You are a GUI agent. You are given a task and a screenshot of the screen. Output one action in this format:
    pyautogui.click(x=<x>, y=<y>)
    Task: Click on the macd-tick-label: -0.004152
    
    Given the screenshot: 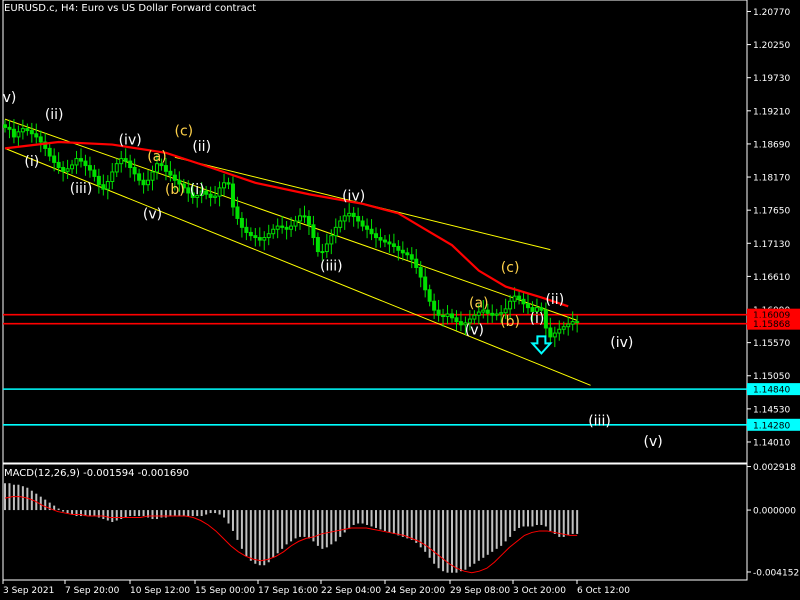 What is the action you would take?
    pyautogui.click(x=776, y=573)
    